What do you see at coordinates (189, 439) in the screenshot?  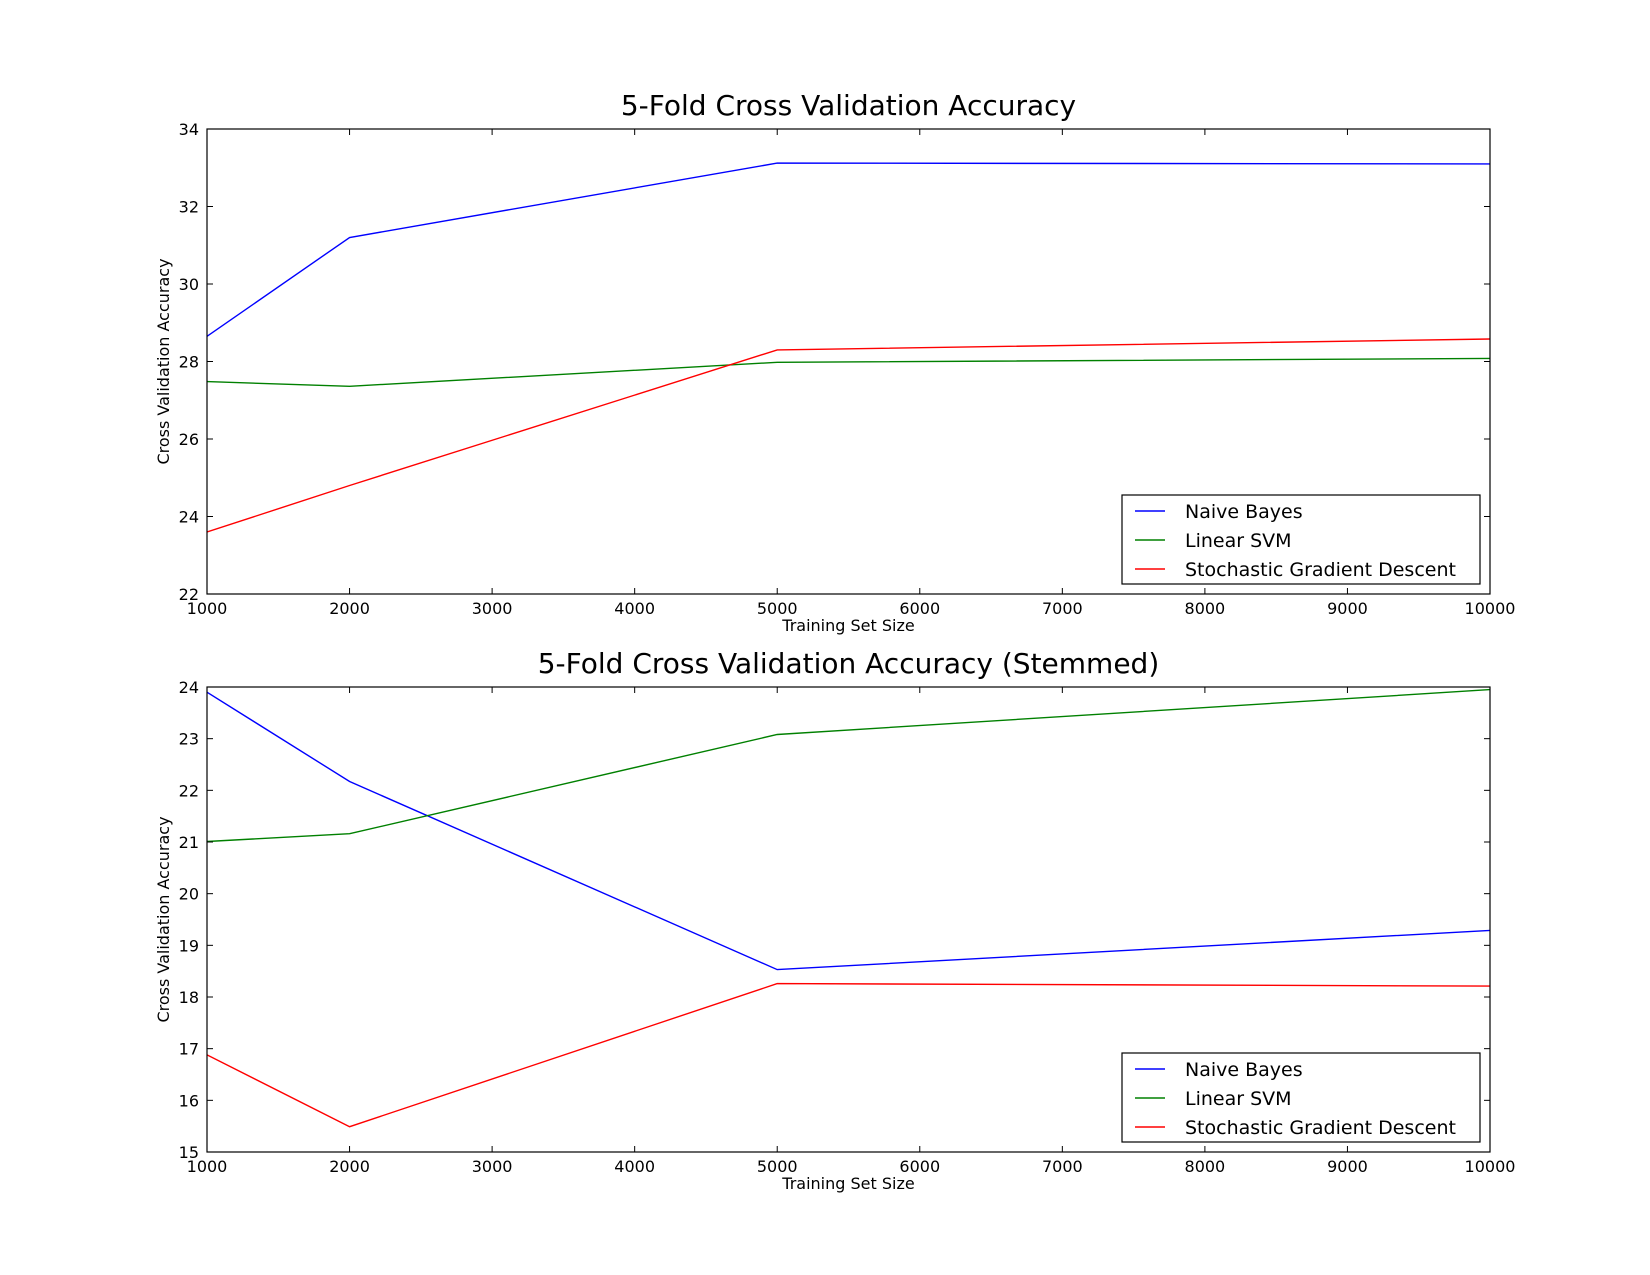 I see `y-tick-label: 26` at bounding box center [189, 439].